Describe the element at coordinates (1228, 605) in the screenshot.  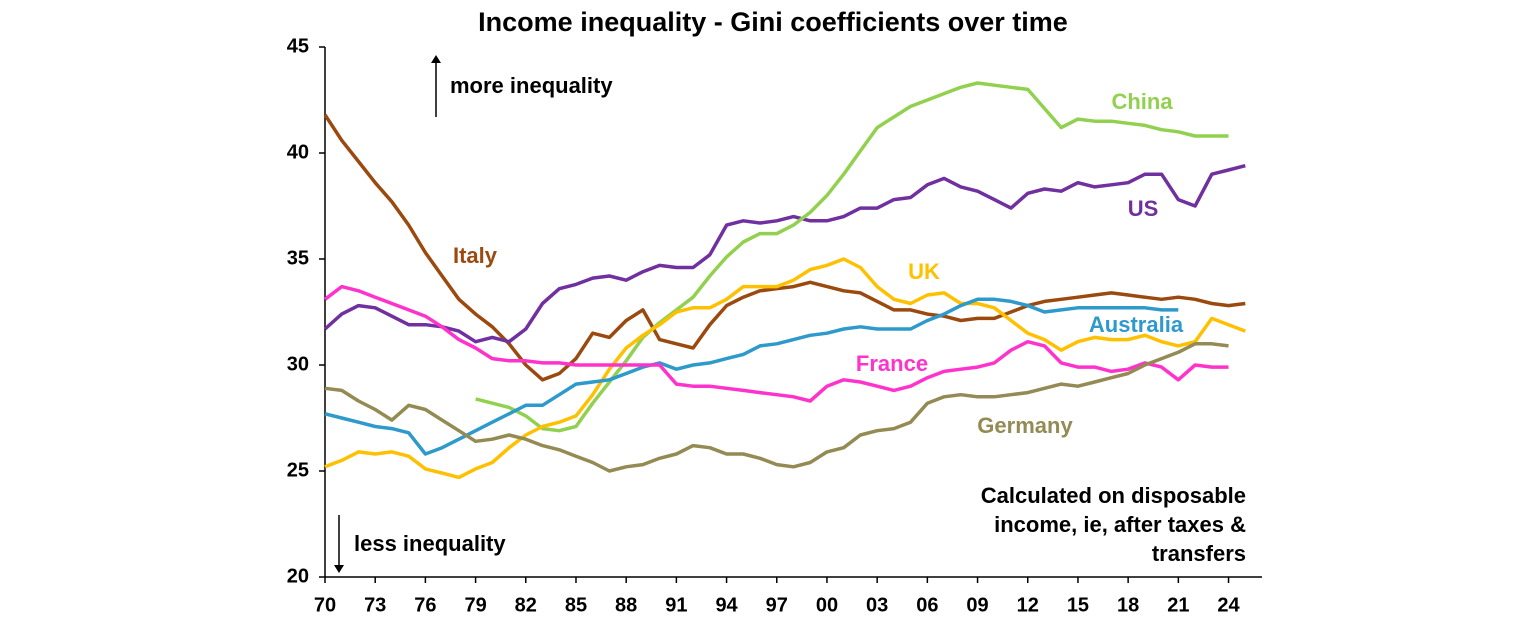
I see `x-tick-label: 24` at that location.